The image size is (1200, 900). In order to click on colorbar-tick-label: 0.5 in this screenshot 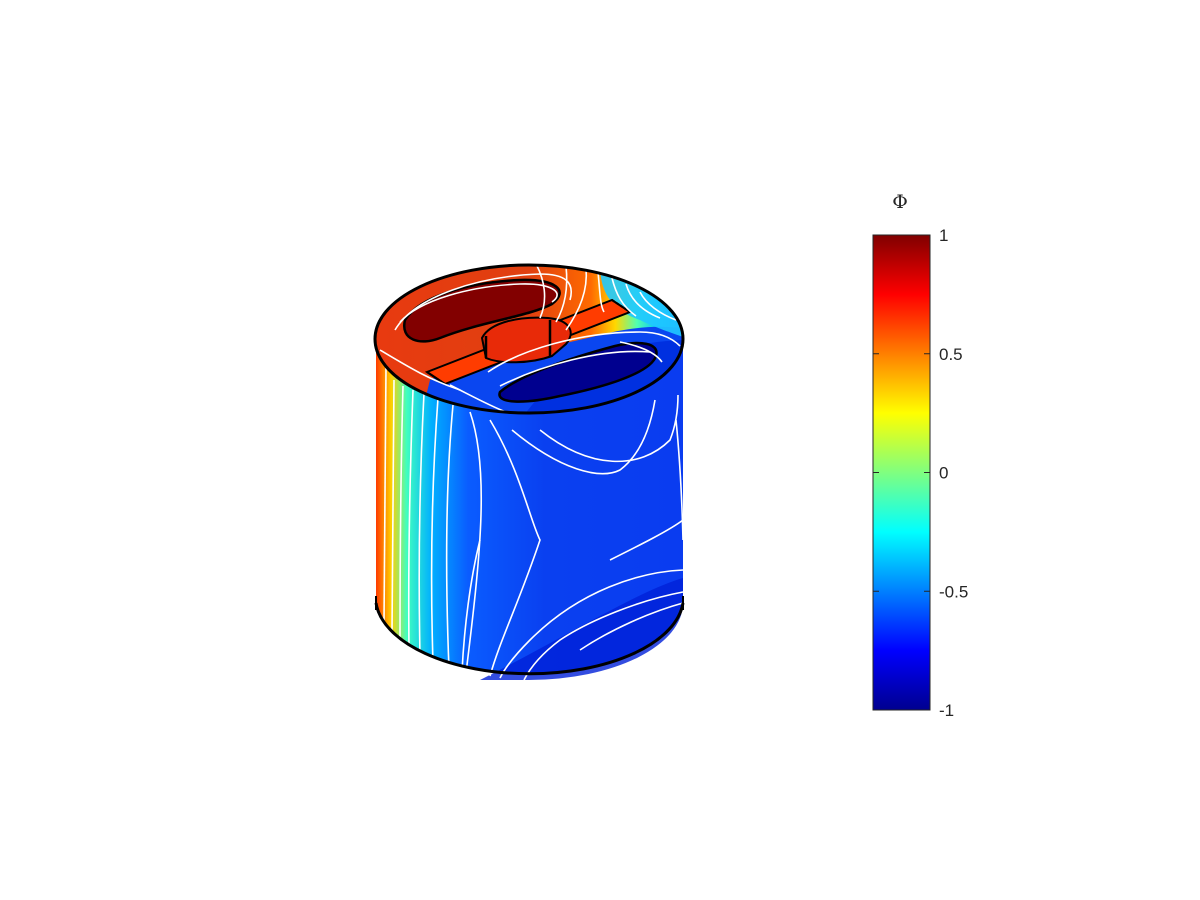, I will do `click(951, 354)`.